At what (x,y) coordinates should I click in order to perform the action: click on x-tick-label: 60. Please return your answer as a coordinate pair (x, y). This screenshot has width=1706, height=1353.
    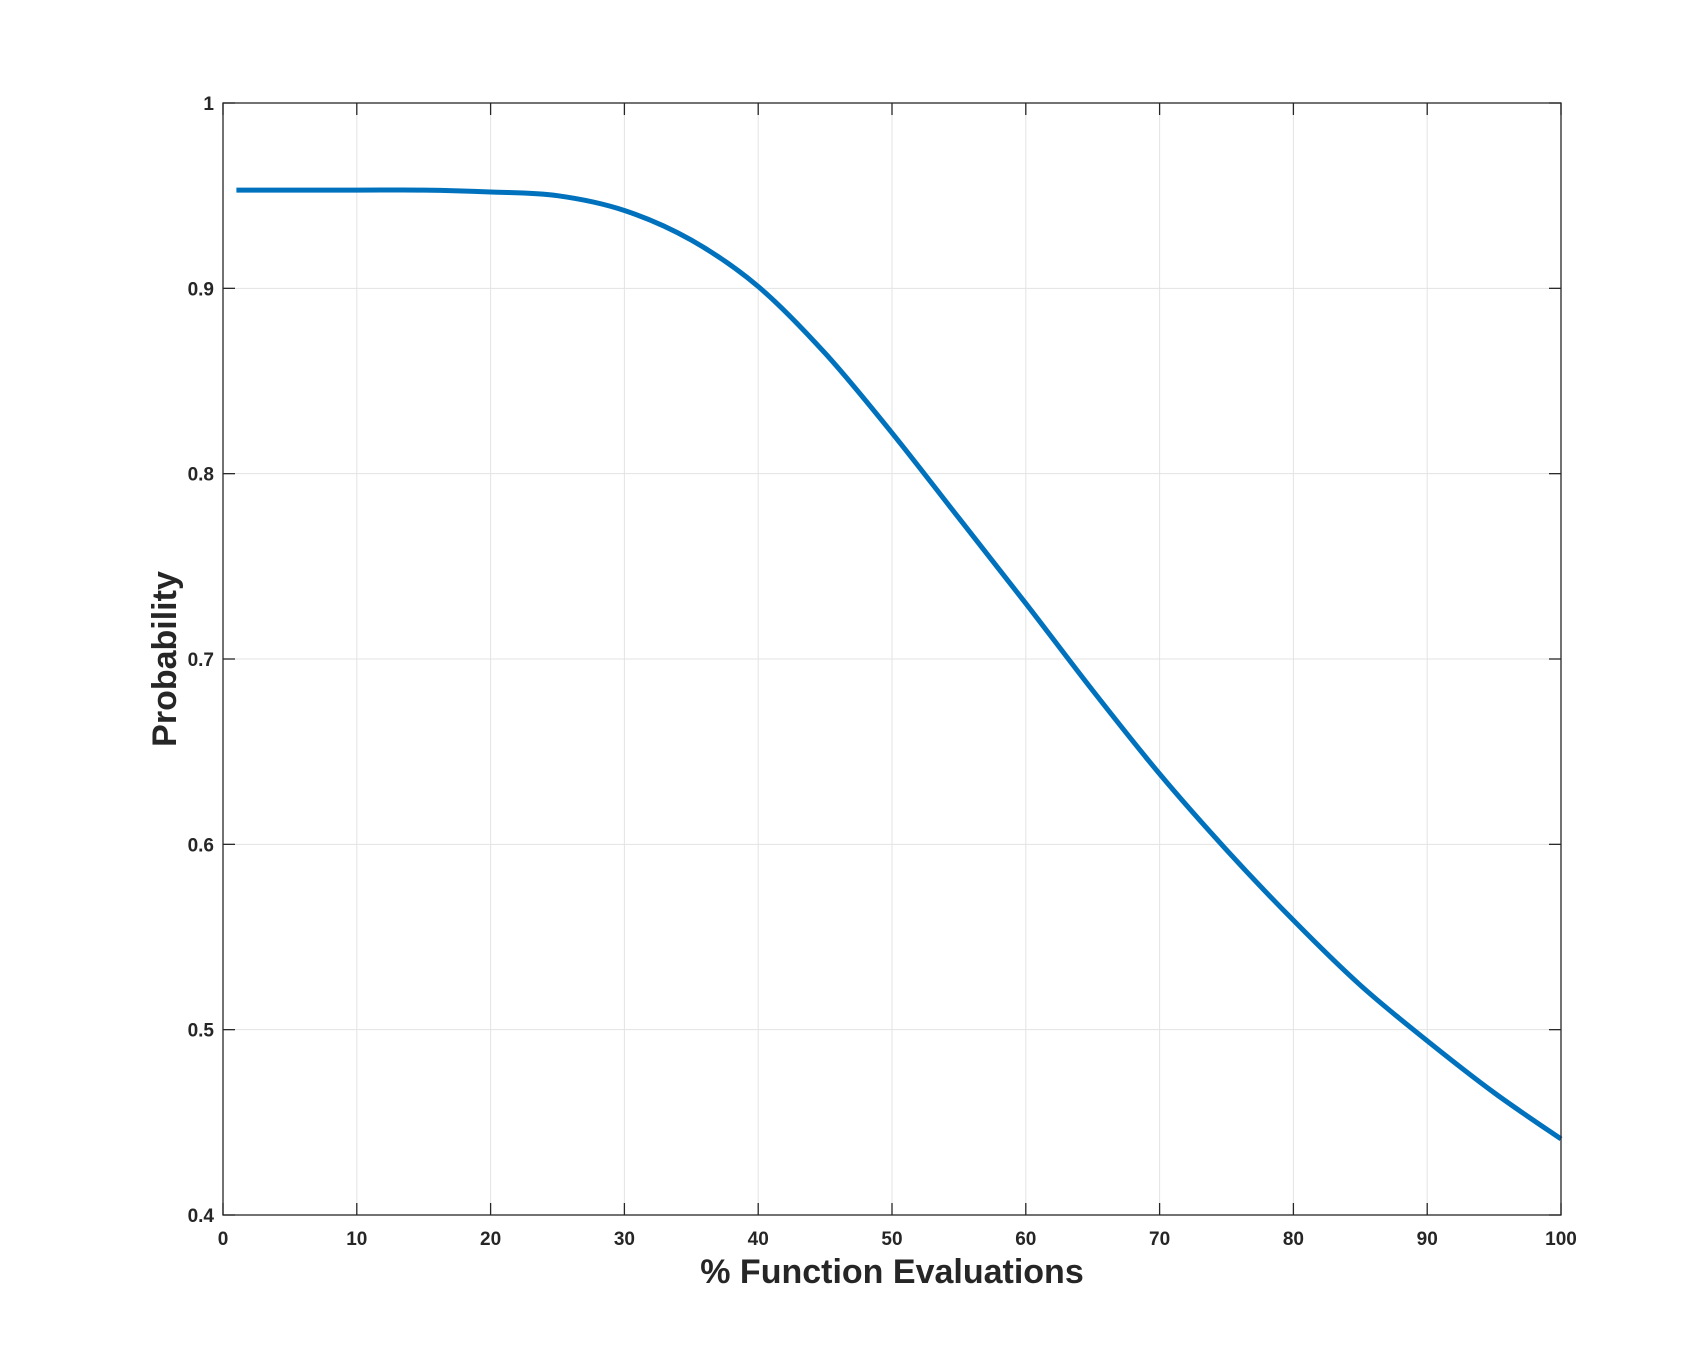
    Looking at the image, I should click on (1025, 1239).